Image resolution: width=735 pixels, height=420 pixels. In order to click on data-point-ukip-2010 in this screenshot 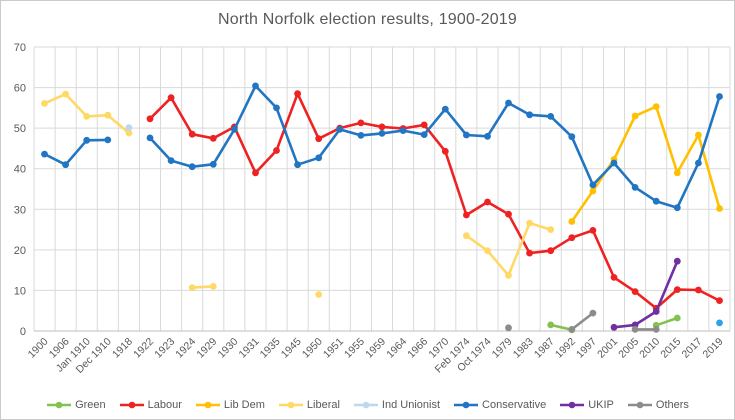, I will do `click(656, 311)`.